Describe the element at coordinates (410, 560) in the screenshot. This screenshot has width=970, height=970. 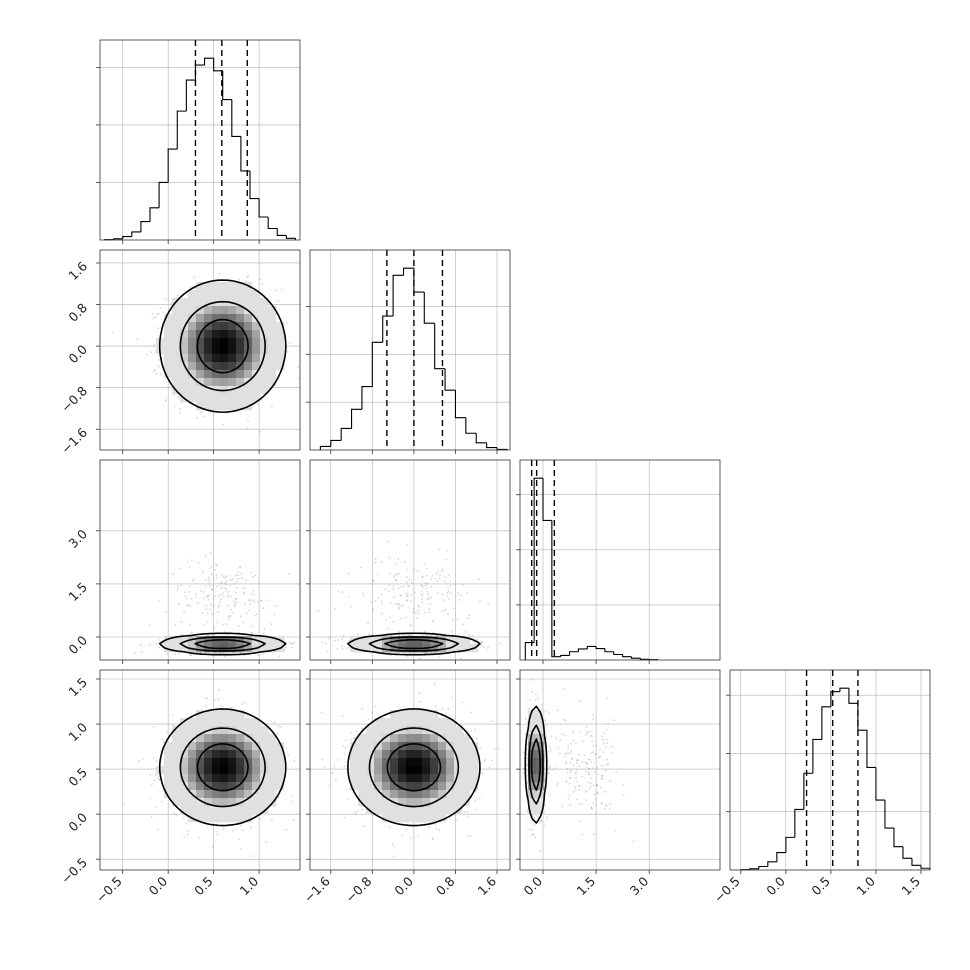
I see `joint-grid` at that location.